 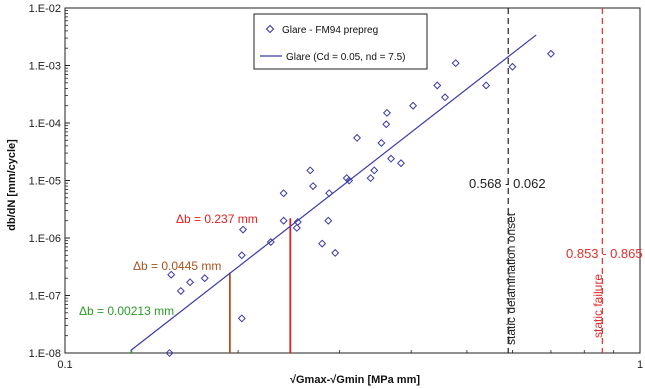 What do you see at coordinates (217, 219) in the screenshot?
I see `delta-b-label-red: Δb = 0.237 mm` at bounding box center [217, 219].